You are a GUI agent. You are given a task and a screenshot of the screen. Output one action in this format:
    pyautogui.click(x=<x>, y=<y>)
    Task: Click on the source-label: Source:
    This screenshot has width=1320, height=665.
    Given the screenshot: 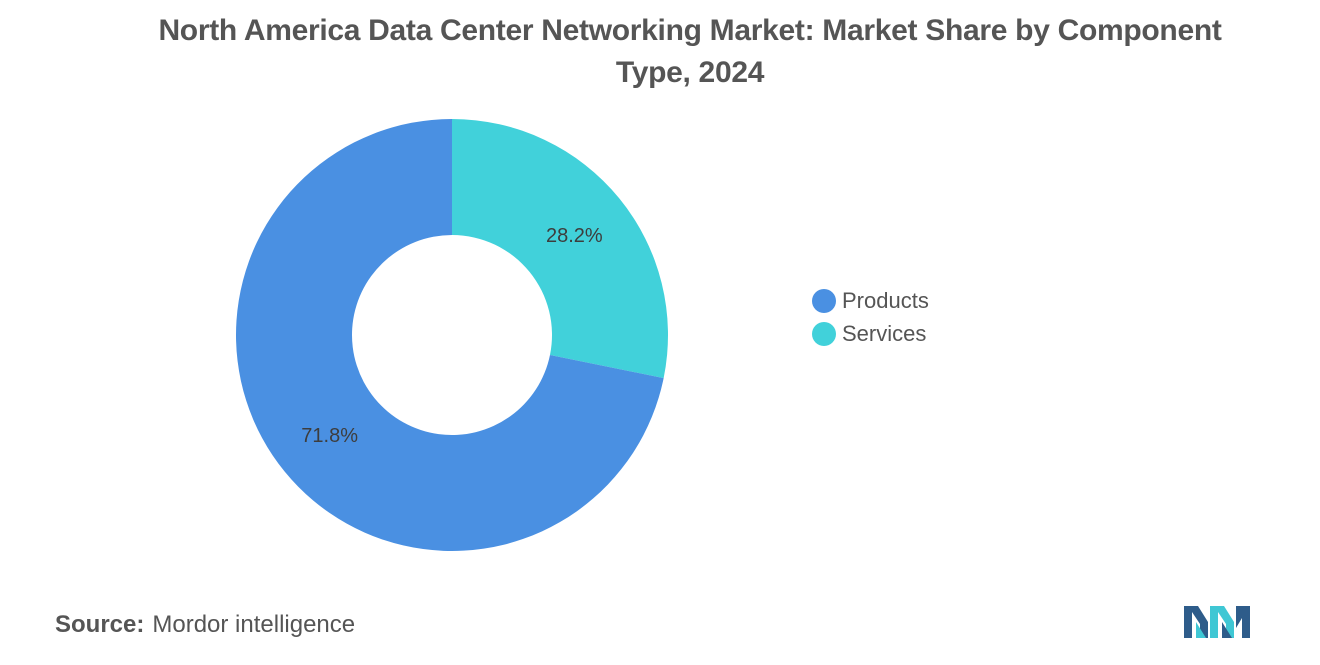 What is the action you would take?
    pyautogui.click(x=100, y=624)
    